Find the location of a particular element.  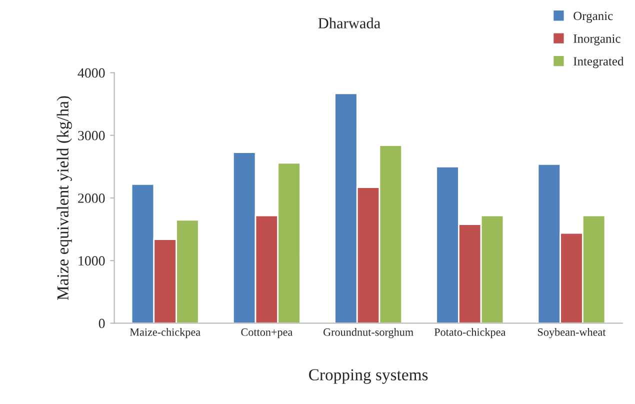

y-axis-title: Maize equivalent yield (kg/ha) is located at coordinates (64, 198).